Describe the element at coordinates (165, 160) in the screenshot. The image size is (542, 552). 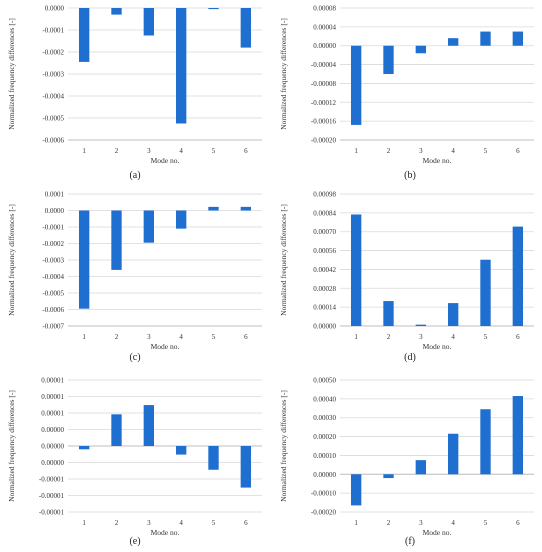
I see `x-axis-label-a: Mode no.` at that location.